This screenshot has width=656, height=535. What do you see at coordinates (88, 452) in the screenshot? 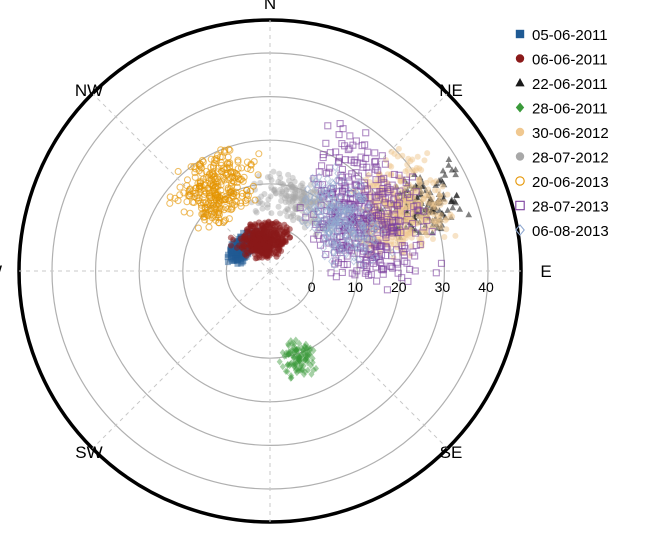
I see `compass-label-sw: SW` at bounding box center [88, 452].